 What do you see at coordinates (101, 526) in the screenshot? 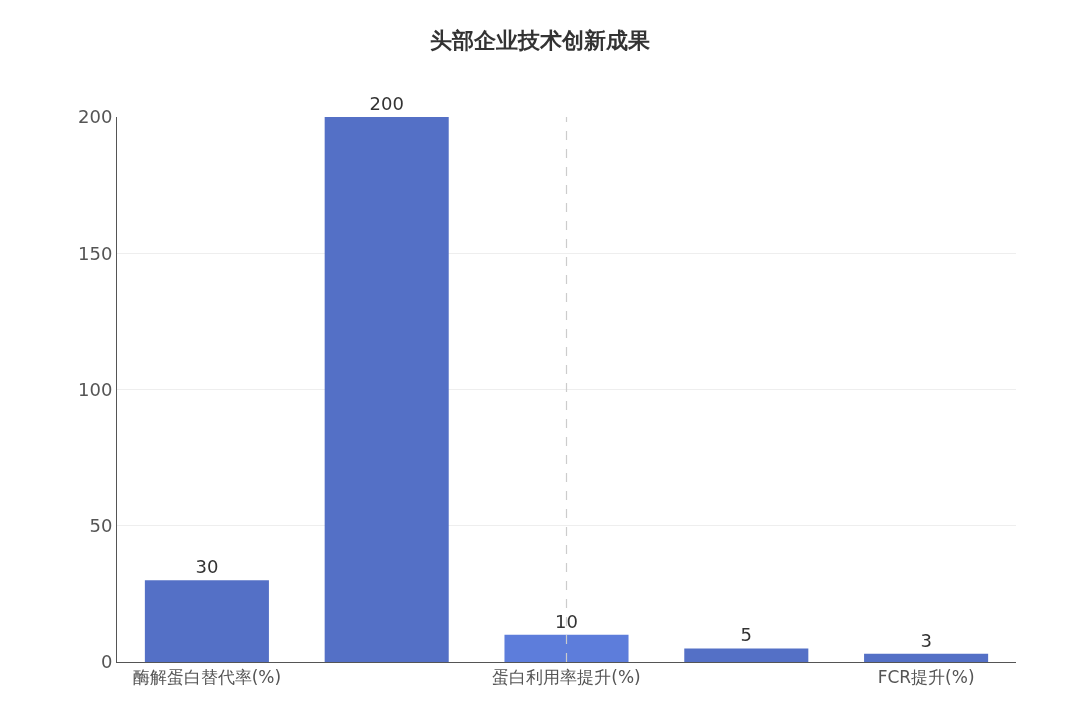
I see `y-tick-label: 50` at bounding box center [101, 526].